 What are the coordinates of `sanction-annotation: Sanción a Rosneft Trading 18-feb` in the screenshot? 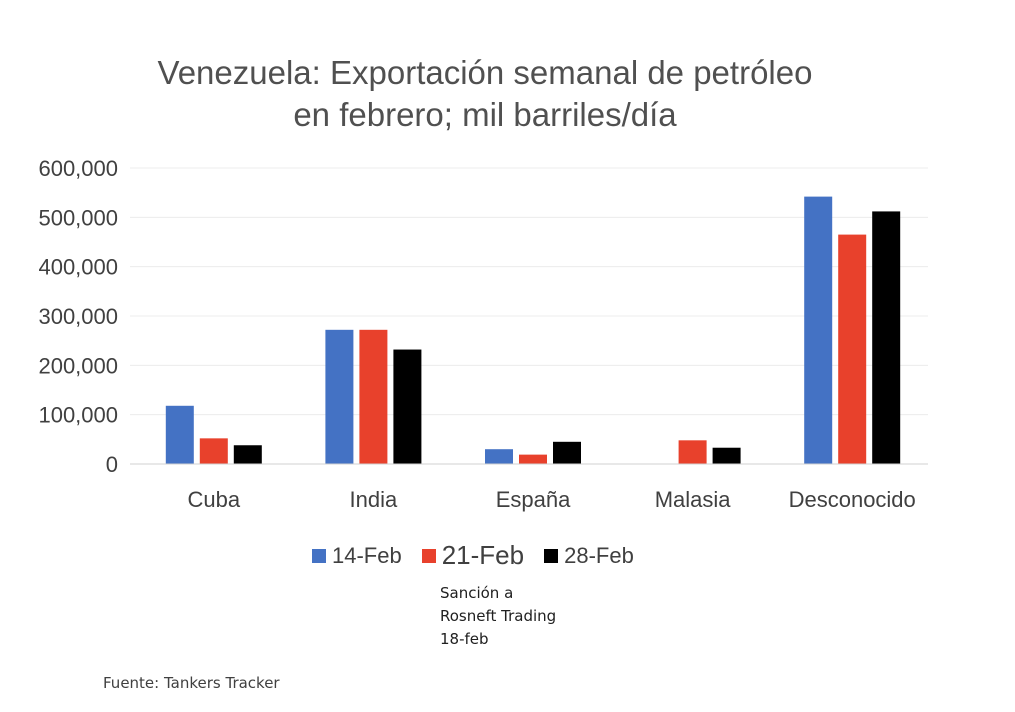 It's located at (498, 616).